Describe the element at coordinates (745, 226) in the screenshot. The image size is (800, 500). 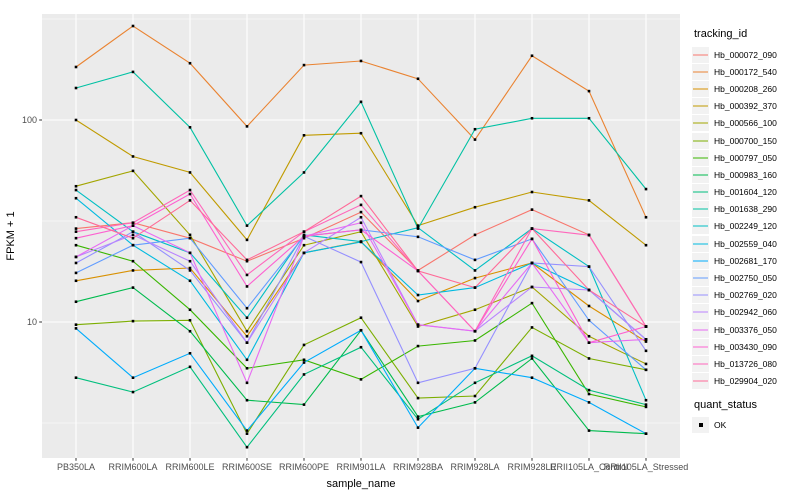
I see `legend-entry-label: Hb_002249_120` at that location.